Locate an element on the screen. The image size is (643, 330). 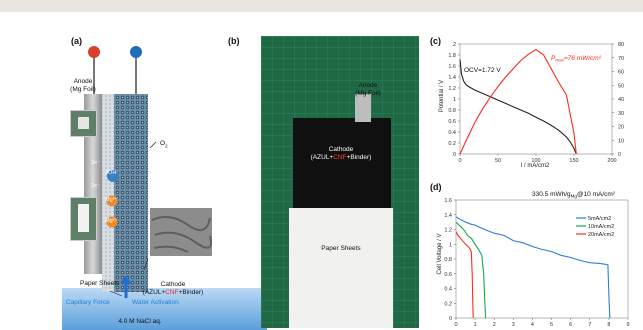
chart-c-ylabel: Potential / V is located at coordinates (442, 96).